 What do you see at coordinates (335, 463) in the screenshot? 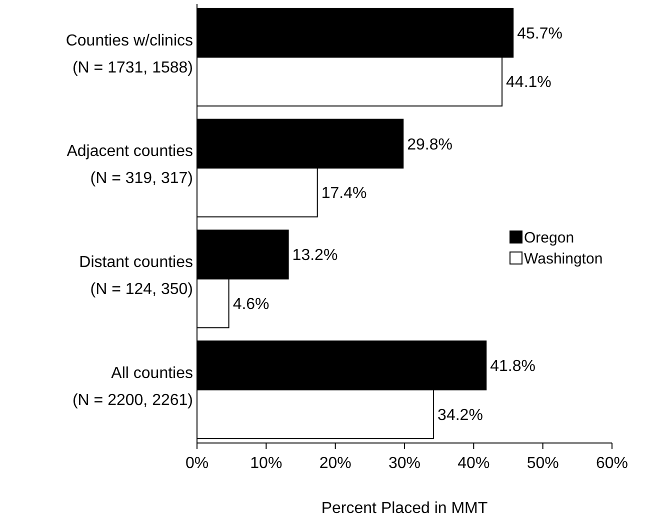
I see `x-tick-label: 20%` at bounding box center [335, 463].